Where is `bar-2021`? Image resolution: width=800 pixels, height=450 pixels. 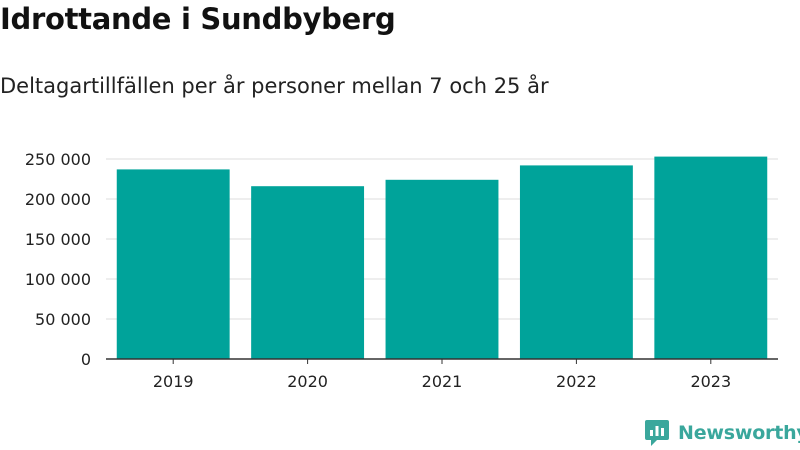
bar-2021 is located at coordinates (442, 269).